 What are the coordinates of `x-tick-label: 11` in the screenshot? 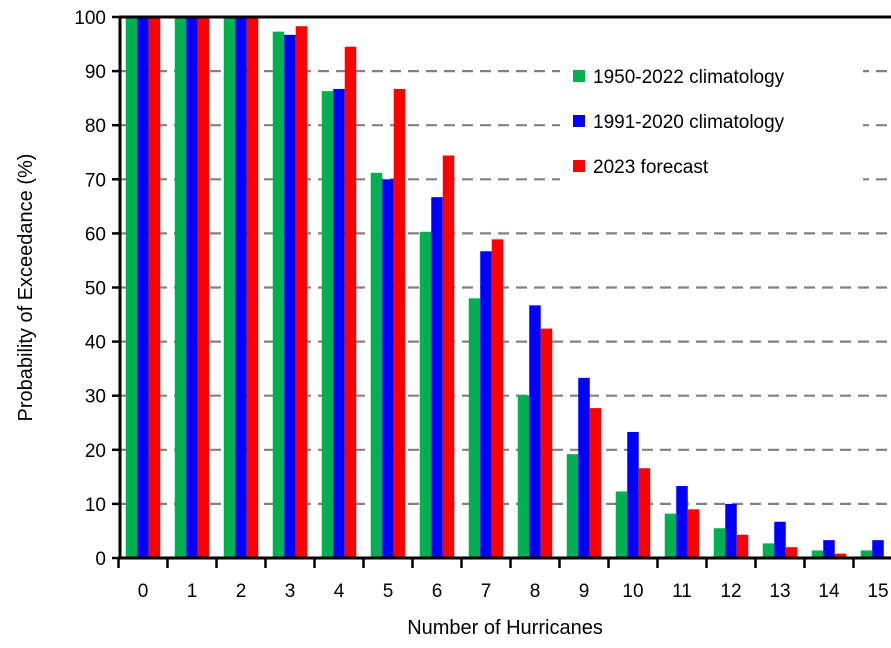 It's located at (682, 591).